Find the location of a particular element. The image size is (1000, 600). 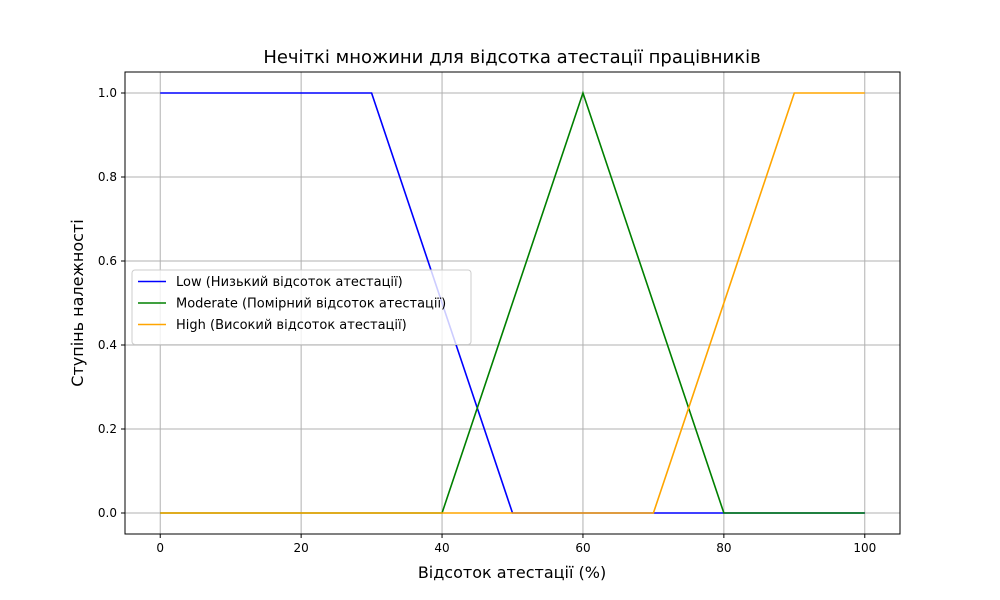

y-tick-label: 0.2 is located at coordinates (107, 429).